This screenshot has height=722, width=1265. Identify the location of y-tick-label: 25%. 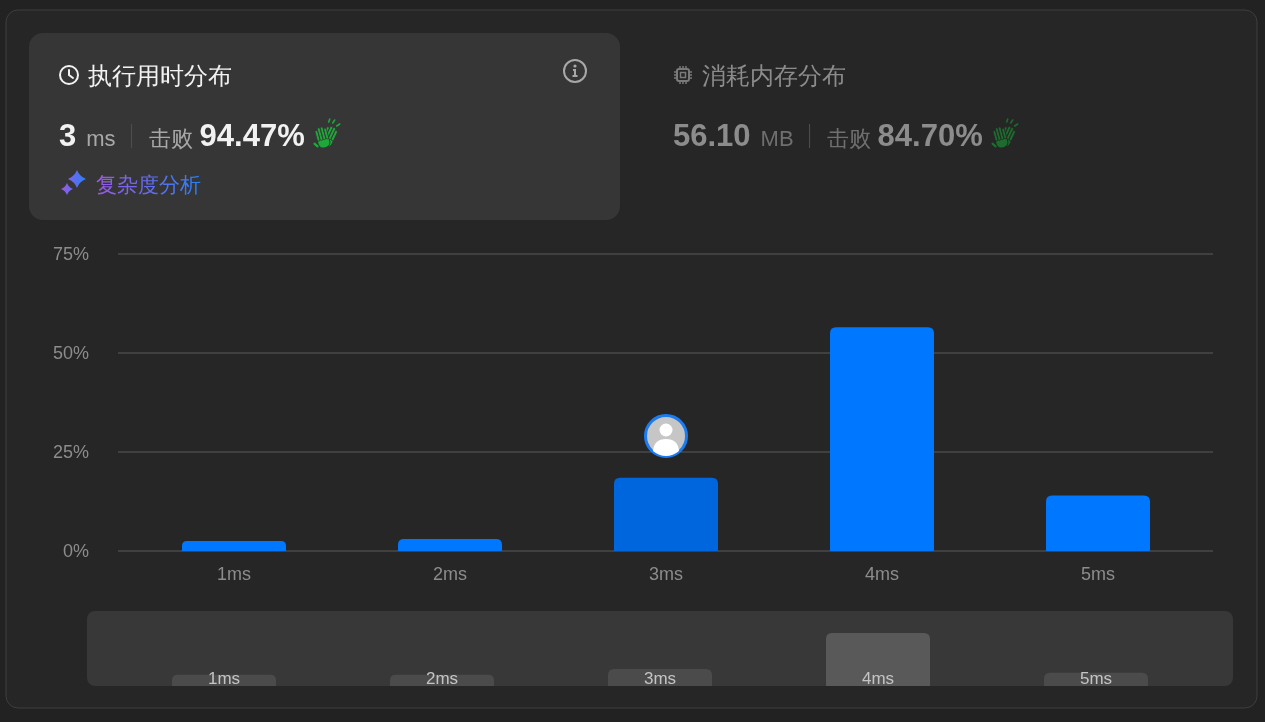
(70, 452).